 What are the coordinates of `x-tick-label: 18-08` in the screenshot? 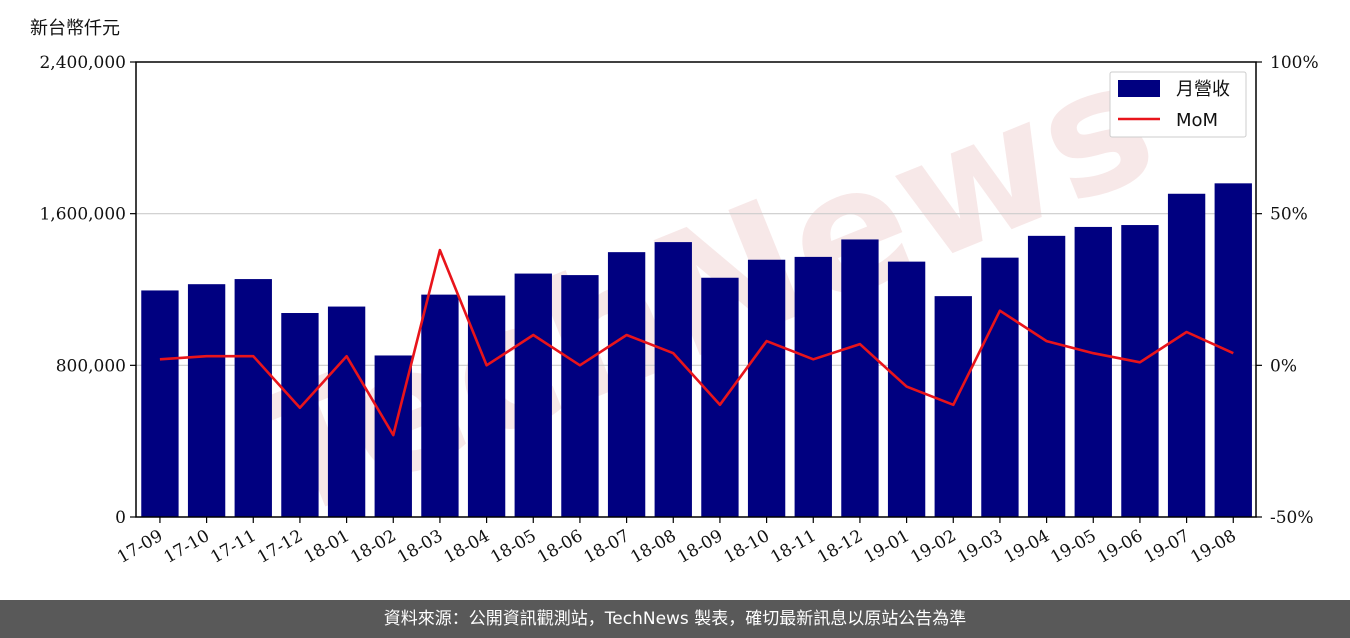 It's located at (653, 547).